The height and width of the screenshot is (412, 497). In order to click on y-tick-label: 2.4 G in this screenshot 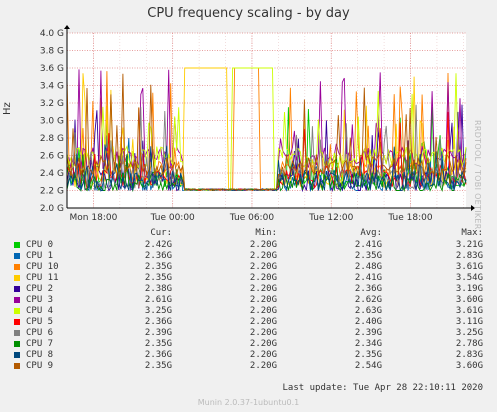, I will do `click(52, 174)`.